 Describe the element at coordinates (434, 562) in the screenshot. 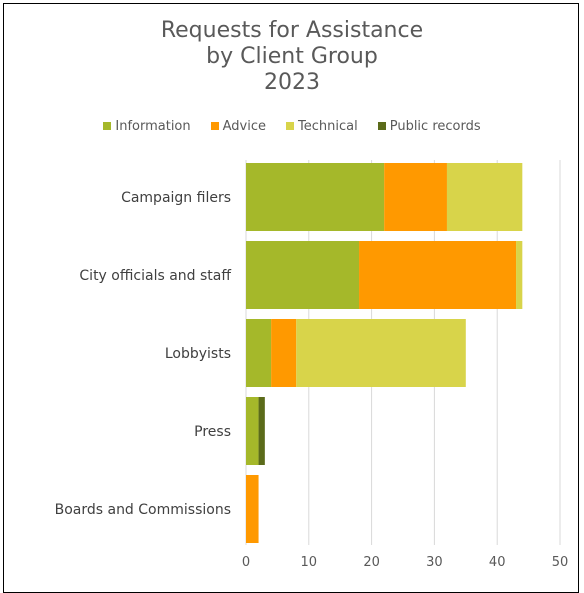

I see `x-tick-label-3: 30` at that location.